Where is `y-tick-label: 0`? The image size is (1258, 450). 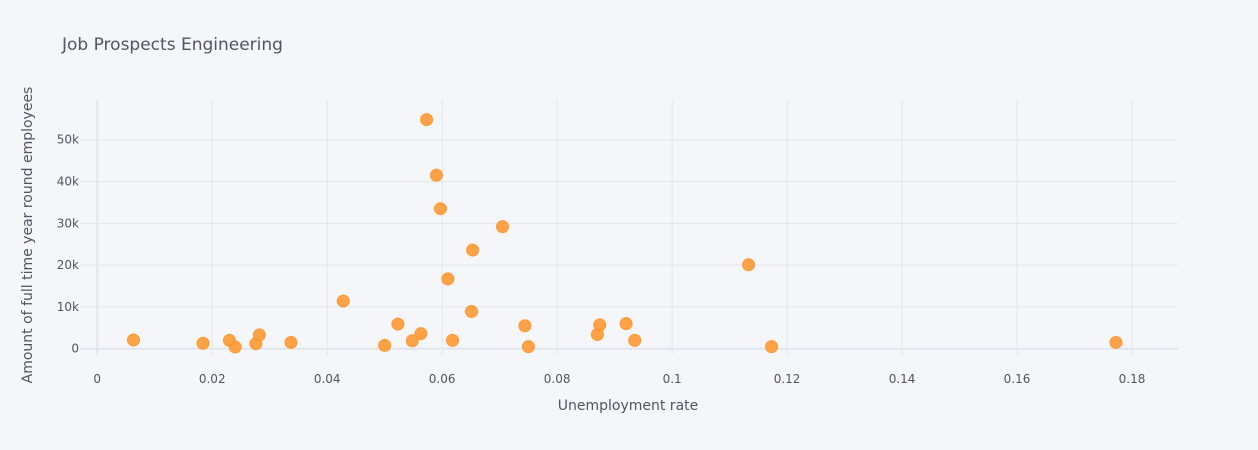 y-tick-label: 0 is located at coordinates (75, 349).